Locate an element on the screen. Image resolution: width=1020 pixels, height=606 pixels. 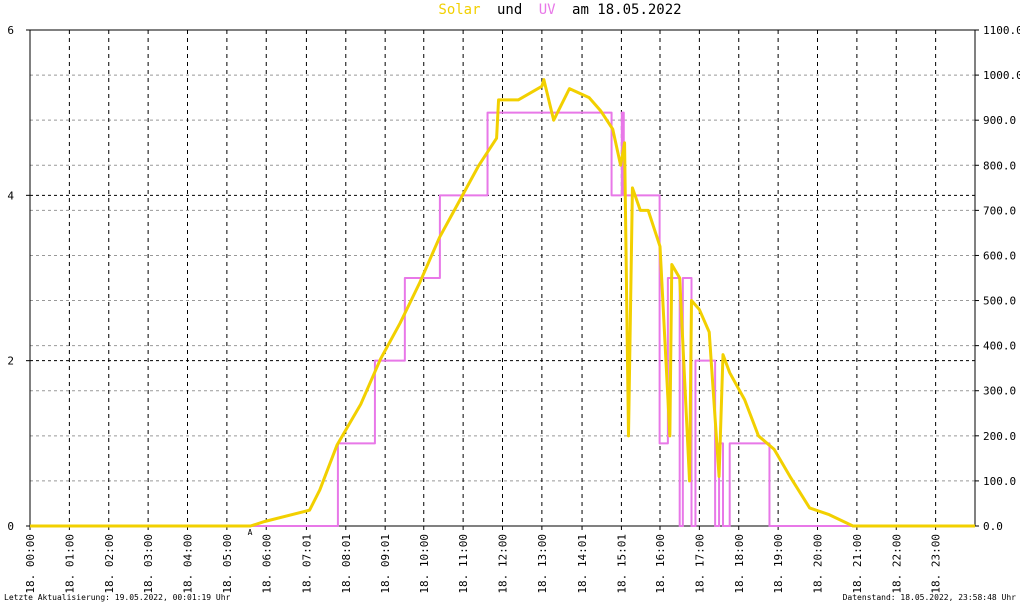
y2-tick-label: 300.0 is located at coordinates (999, 391).